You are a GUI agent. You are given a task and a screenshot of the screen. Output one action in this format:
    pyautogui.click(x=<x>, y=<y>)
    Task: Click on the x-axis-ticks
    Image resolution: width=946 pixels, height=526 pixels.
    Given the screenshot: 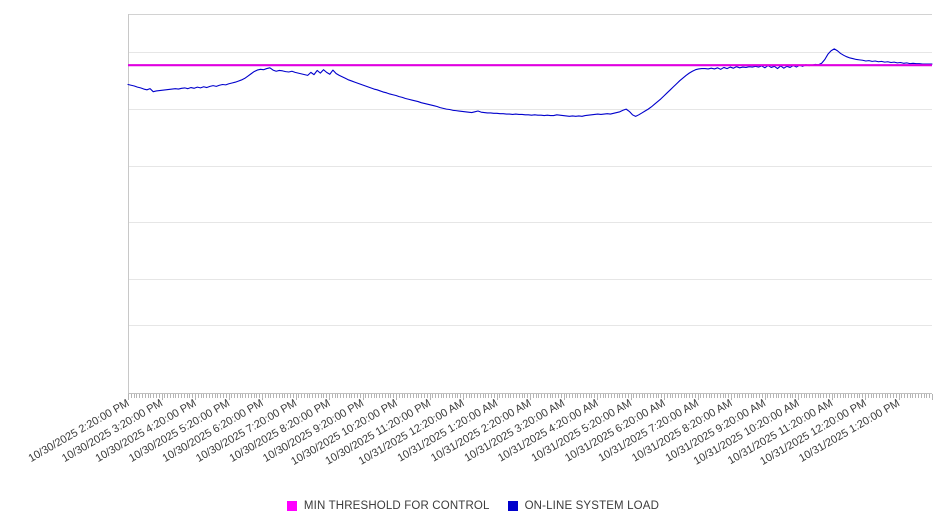 What is the action you would take?
    pyautogui.click(x=530, y=397)
    